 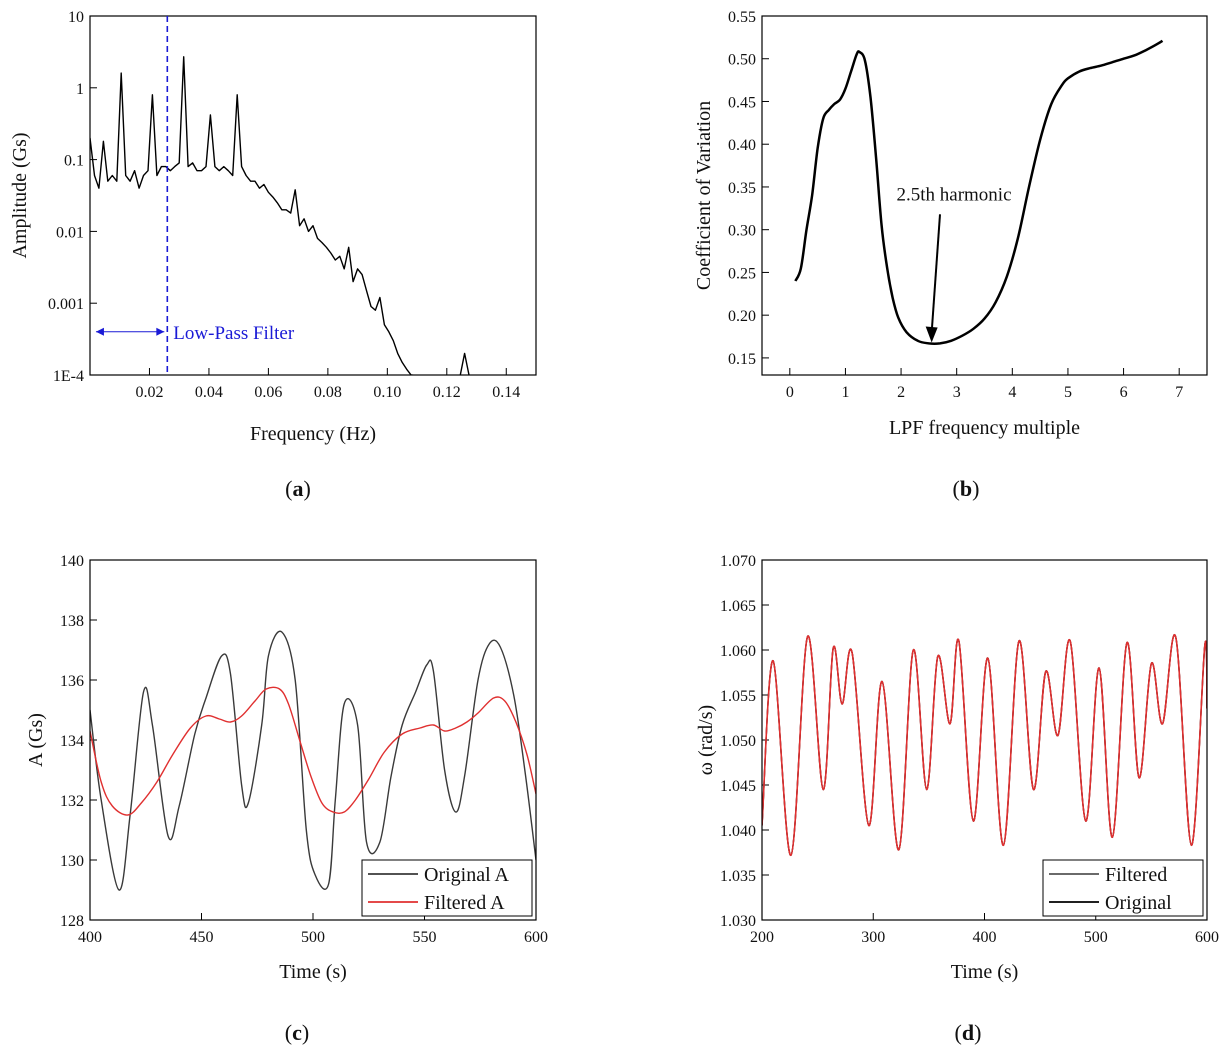 What do you see at coordinates (68, 376) in the screenshot?
I see `y-tick-label: 1E-4` at bounding box center [68, 376].